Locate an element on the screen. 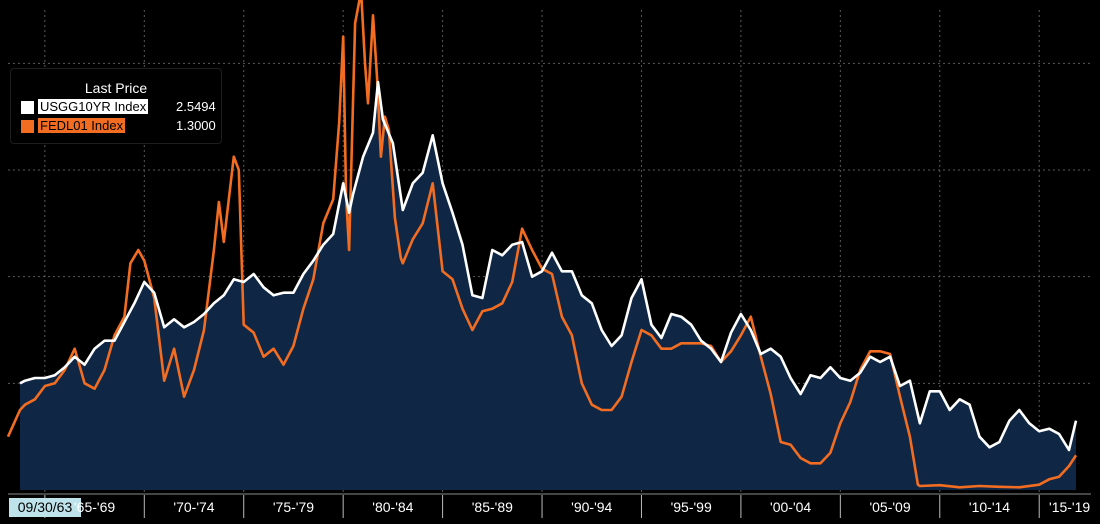 This screenshot has height=524, width=1100. x-tick-label: '85-'89 is located at coordinates (492, 507).